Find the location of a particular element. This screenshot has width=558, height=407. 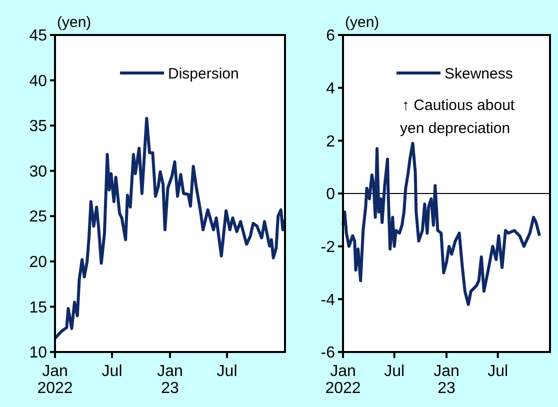

y-tick-label: 2 is located at coordinates (331, 141).